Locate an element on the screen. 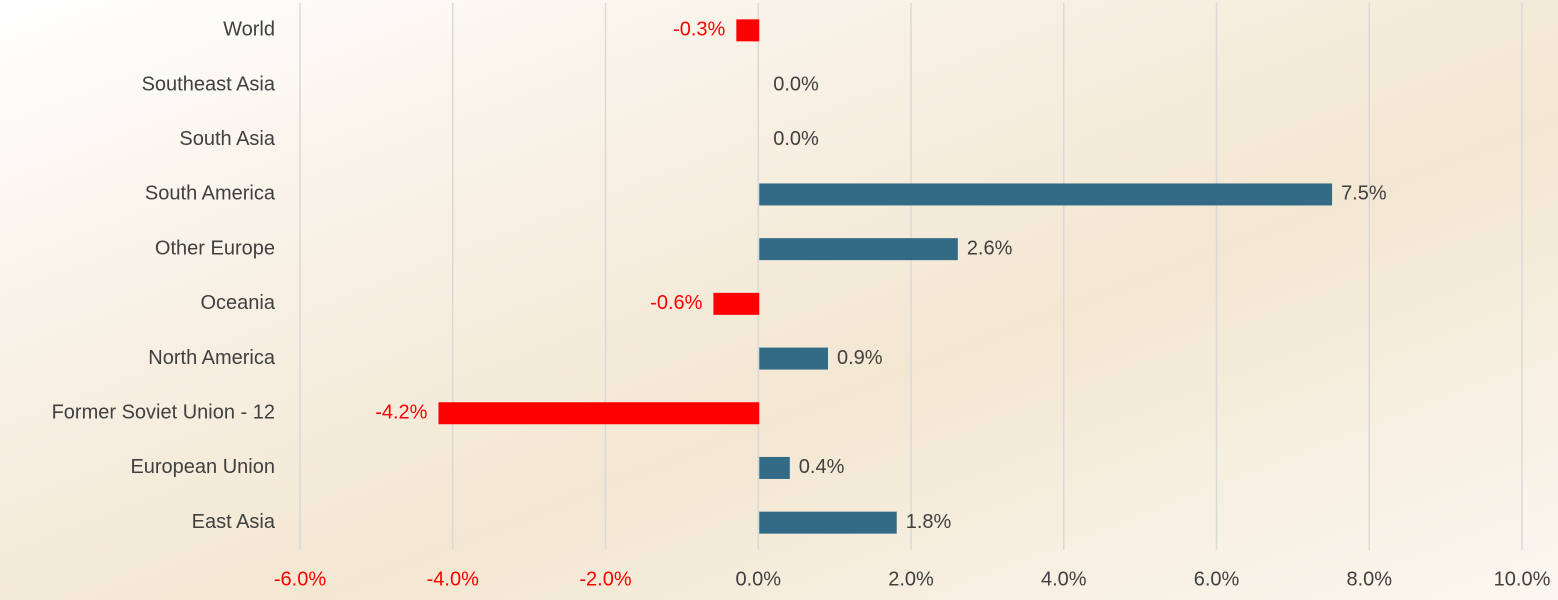 Image resolution: width=1558 pixels, height=600 pixels. x-tick-label: 6.0% is located at coordinates (1217, 579).